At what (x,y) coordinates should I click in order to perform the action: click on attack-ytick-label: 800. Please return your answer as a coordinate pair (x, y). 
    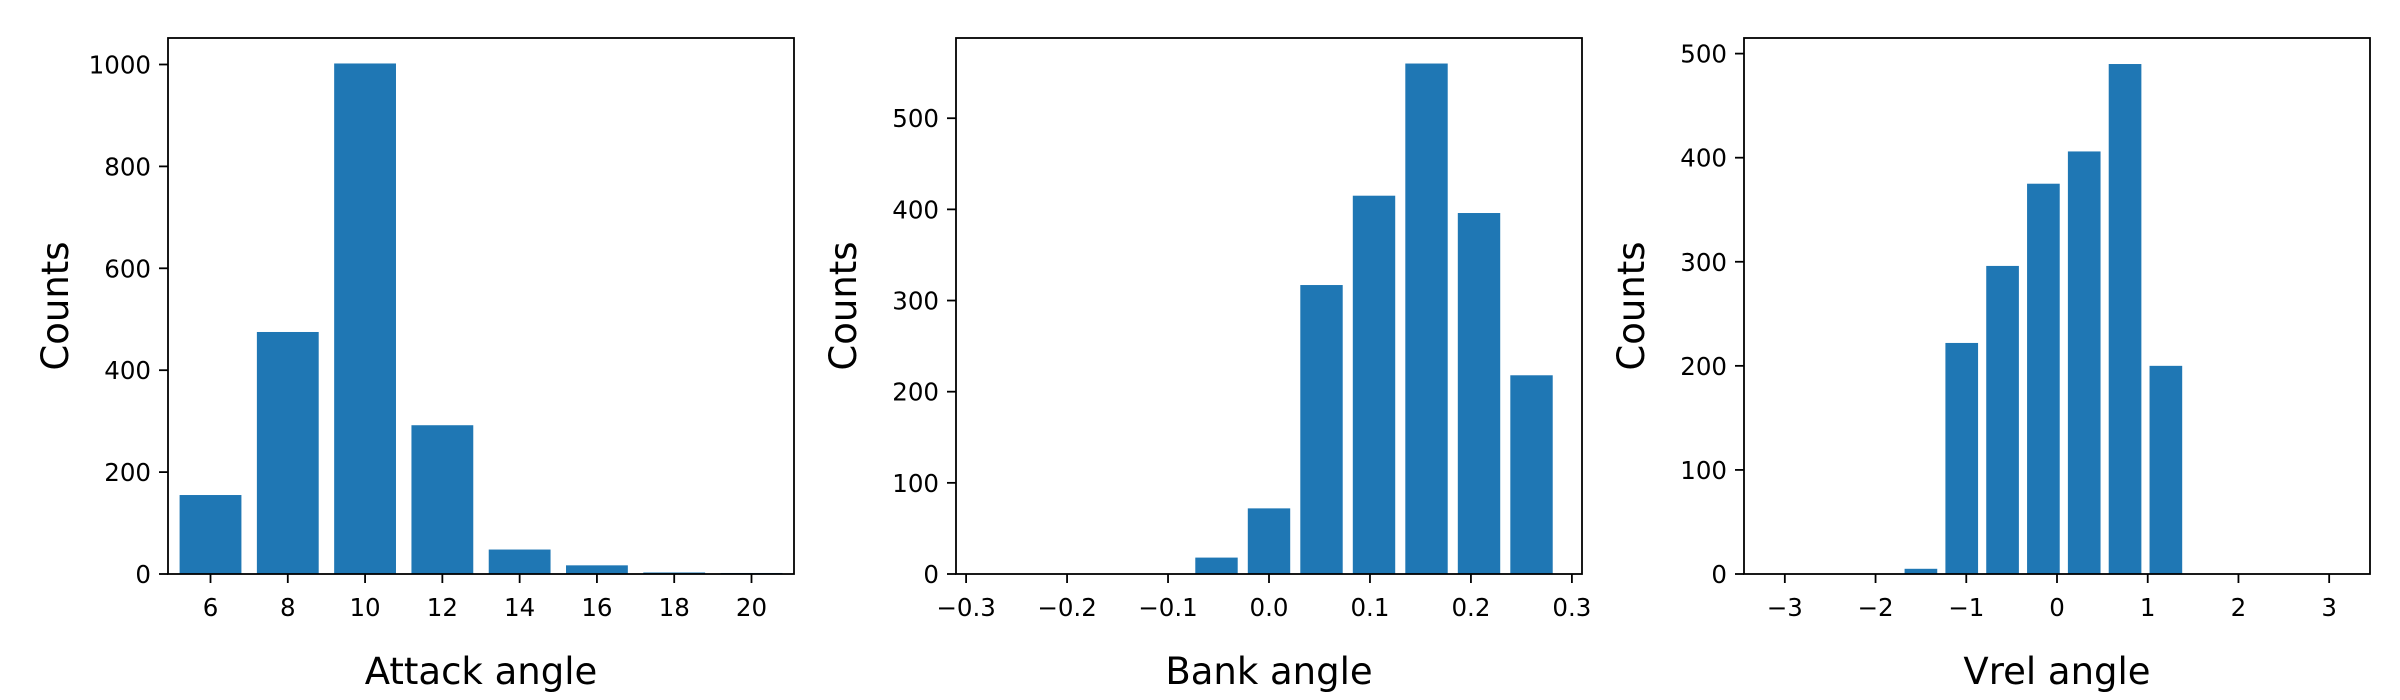
    Looking at the image, I should click on (127, 166).